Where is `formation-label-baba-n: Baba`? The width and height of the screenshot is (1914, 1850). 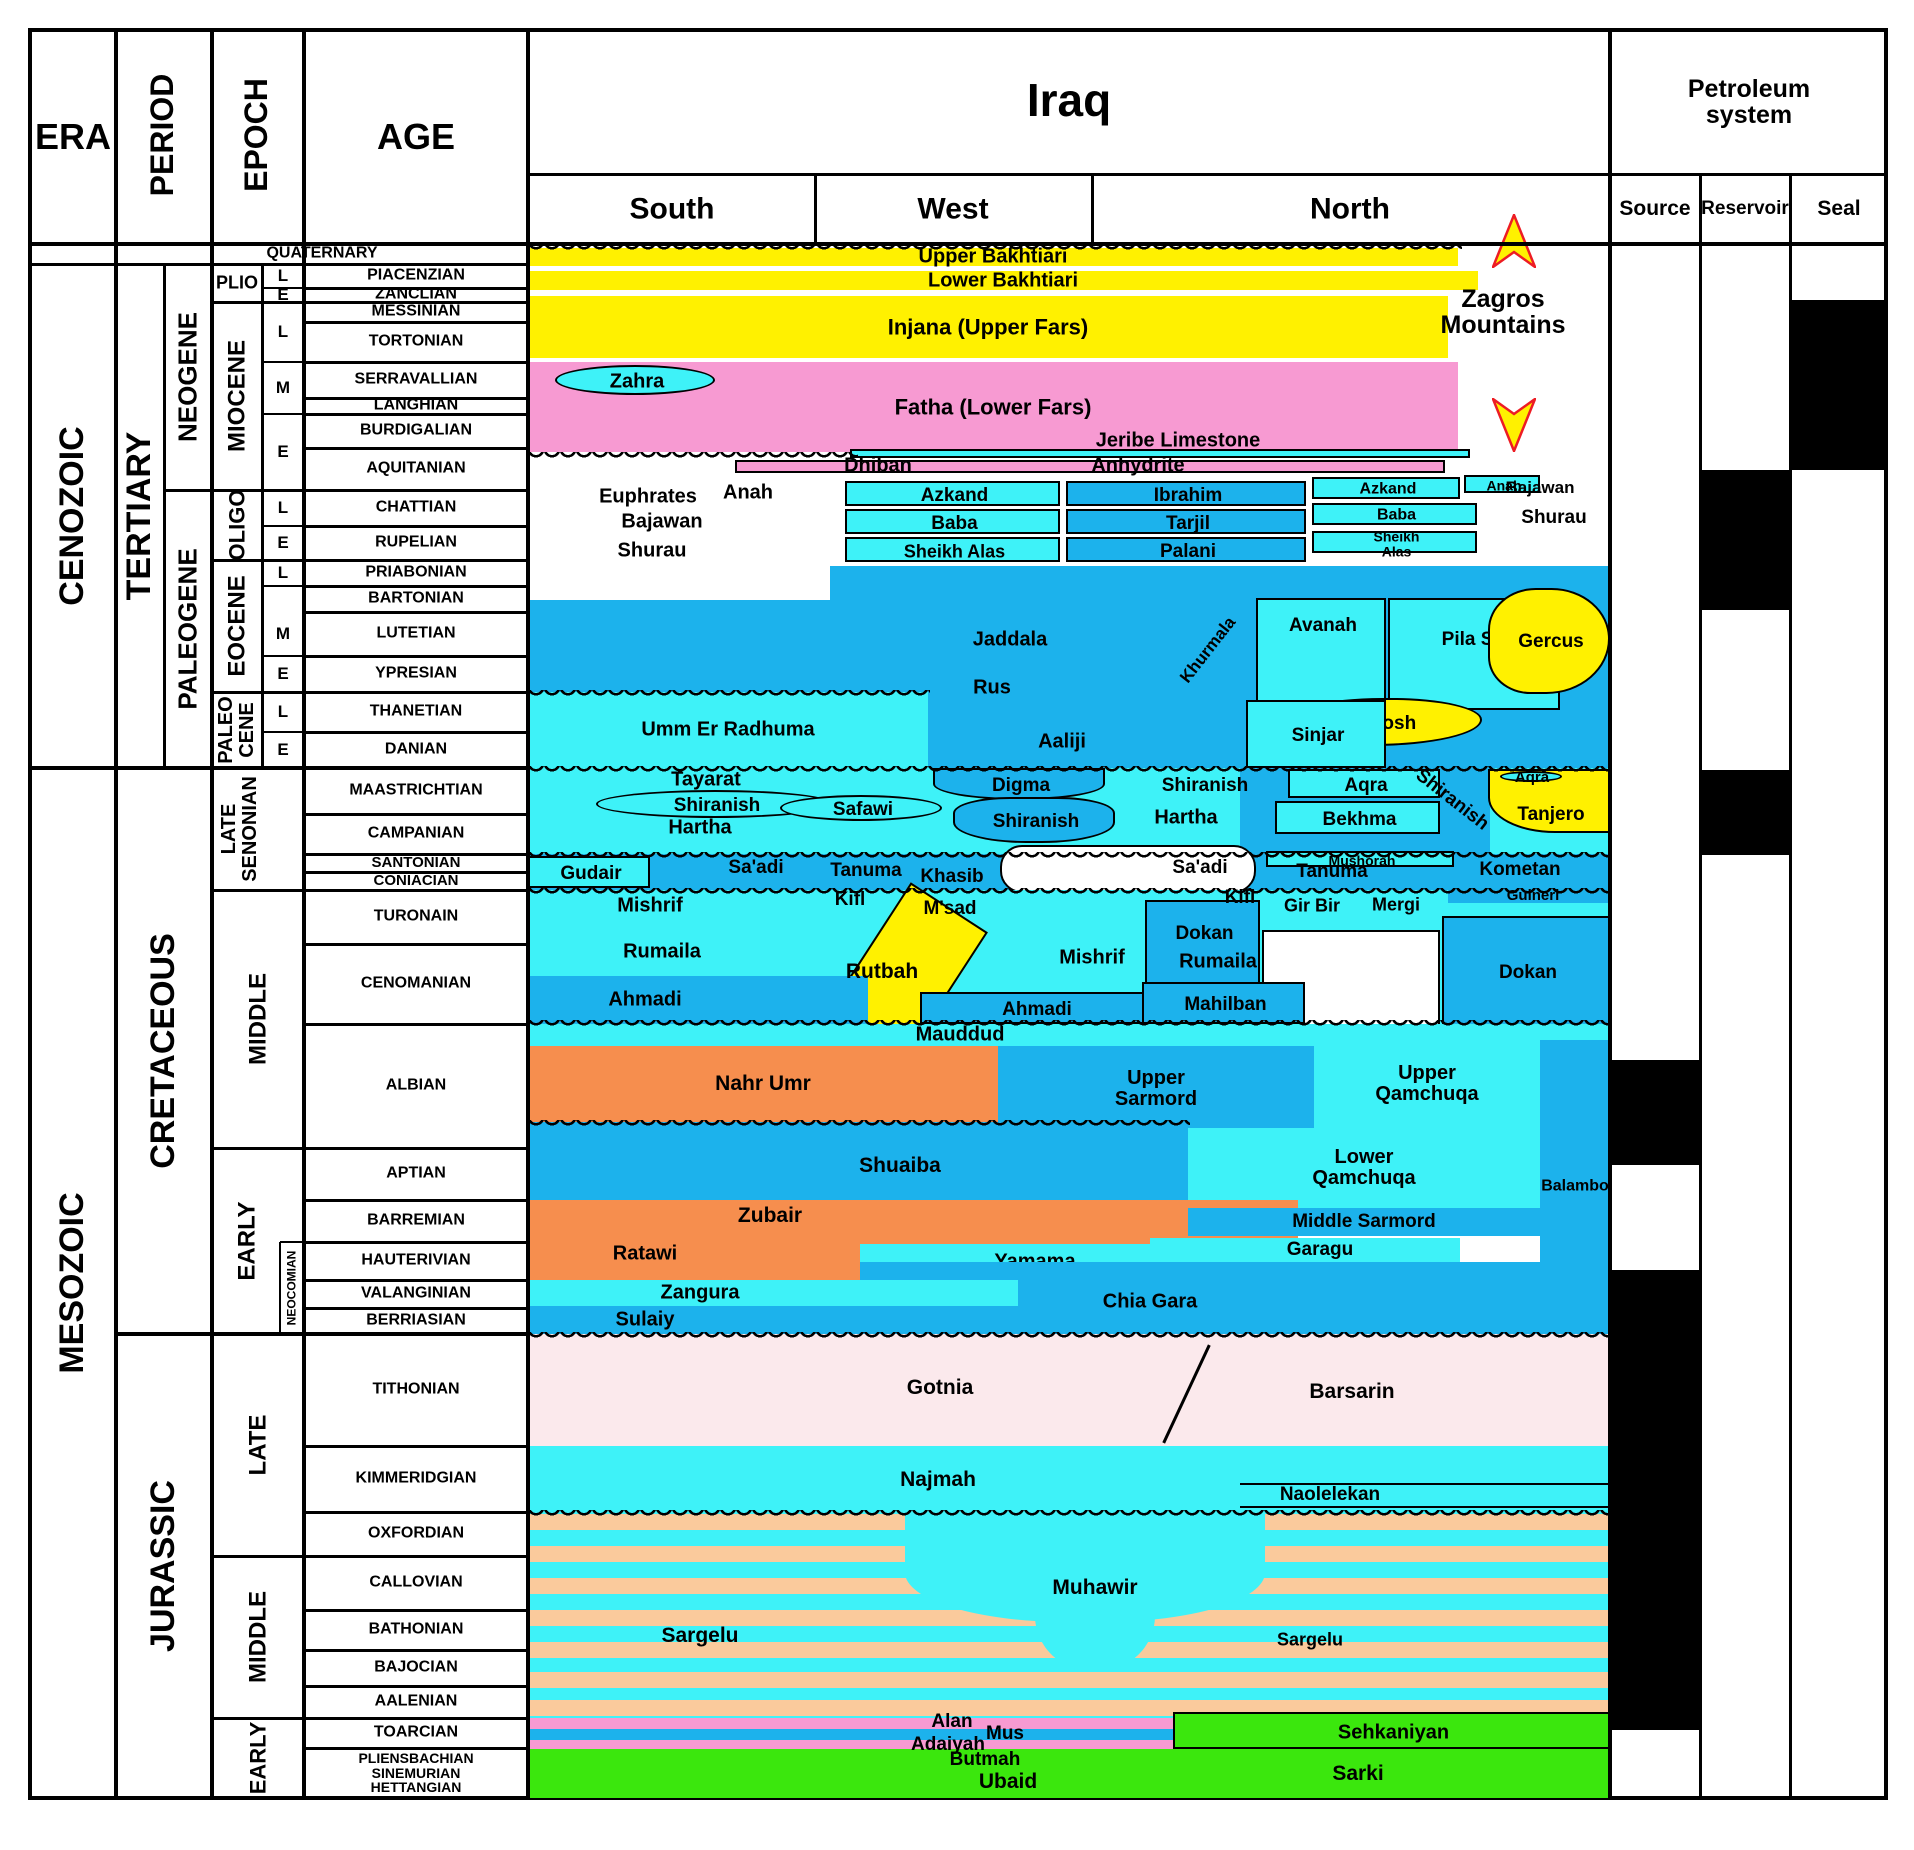
formation-label-baba-n: Baba is located at coordinates (1396, 515).